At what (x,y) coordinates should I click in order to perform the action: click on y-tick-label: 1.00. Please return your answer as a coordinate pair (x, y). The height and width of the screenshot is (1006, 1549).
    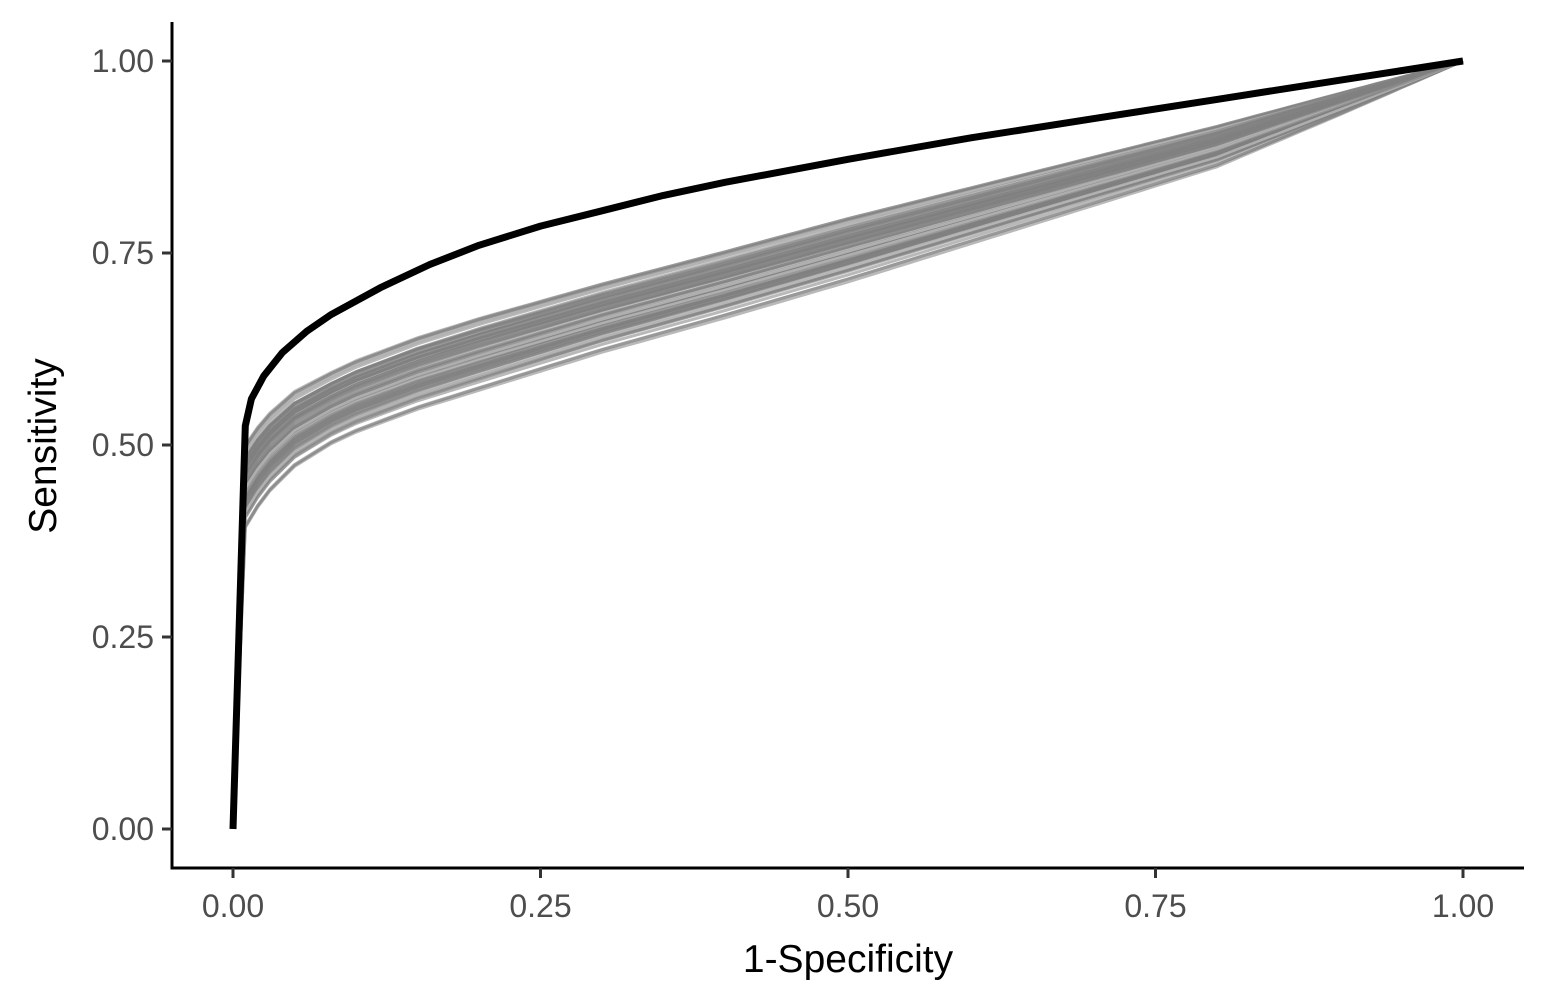
    Looking at the image, I should click on (123, 61).